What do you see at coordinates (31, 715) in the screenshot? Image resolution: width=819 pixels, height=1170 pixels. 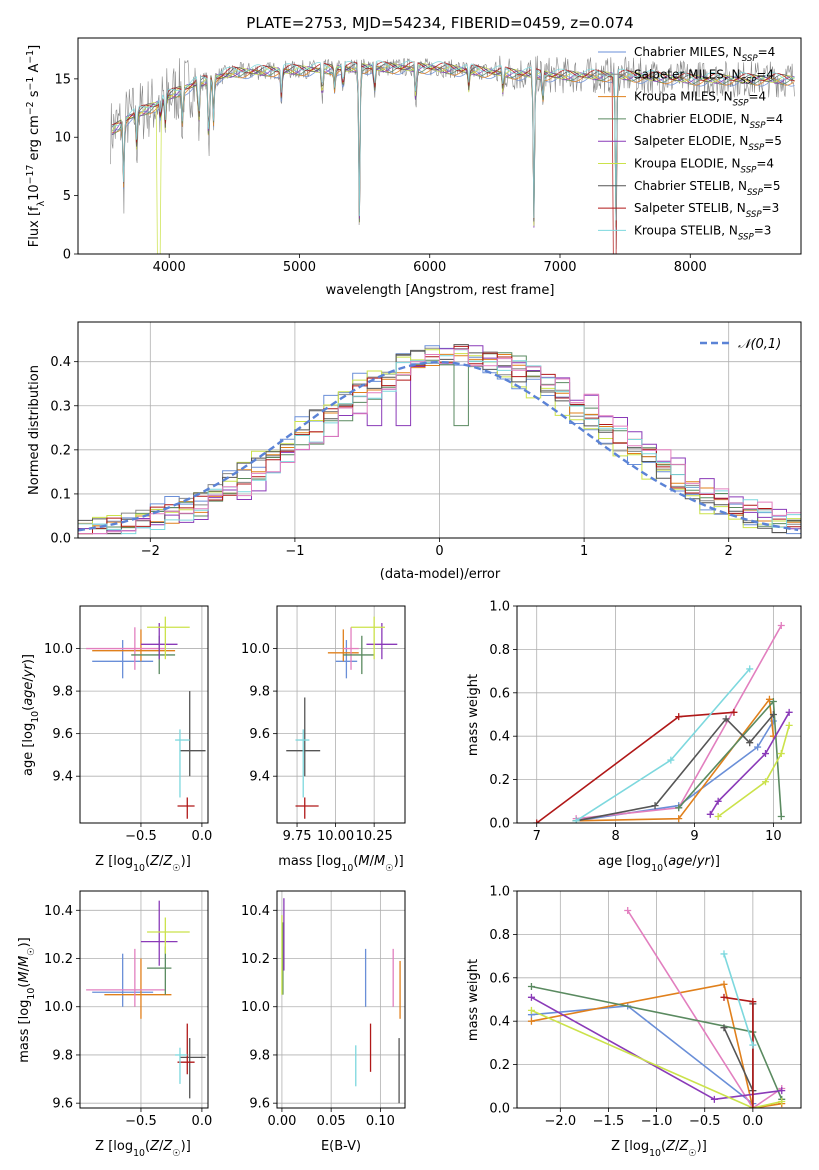 I see `age-vs-z-y-label: age [log10(age/yr)]` at bounding box center [31, 715].